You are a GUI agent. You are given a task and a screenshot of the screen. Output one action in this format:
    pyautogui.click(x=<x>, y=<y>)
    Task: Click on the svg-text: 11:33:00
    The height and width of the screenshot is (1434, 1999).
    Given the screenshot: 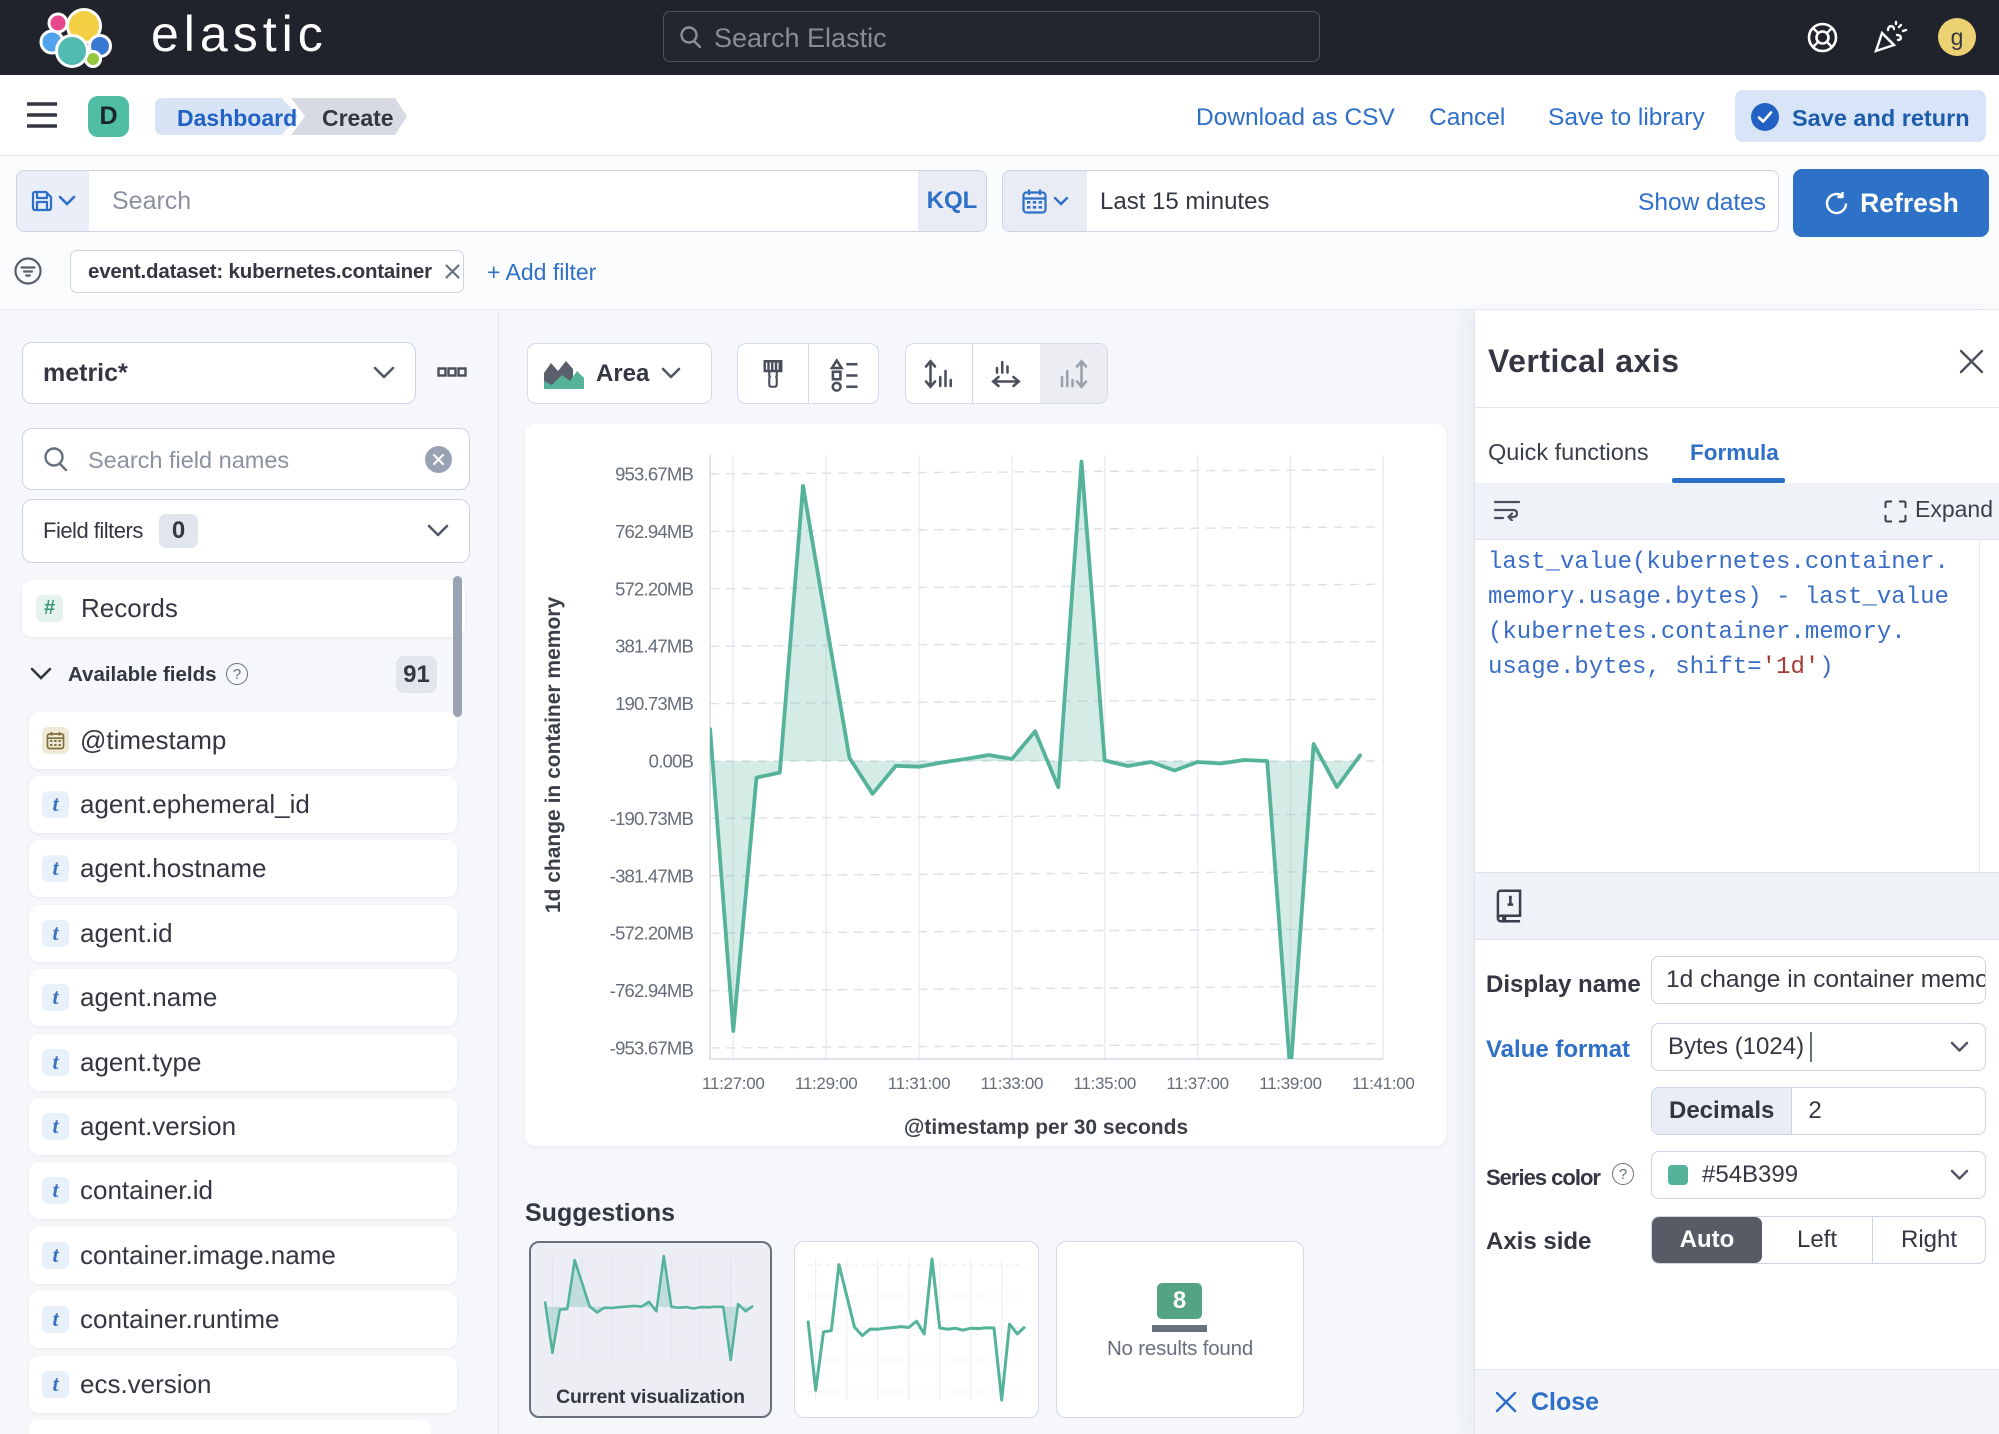 What is the action you would take?
    pyautogui.click(x=1012, y=1083)
    